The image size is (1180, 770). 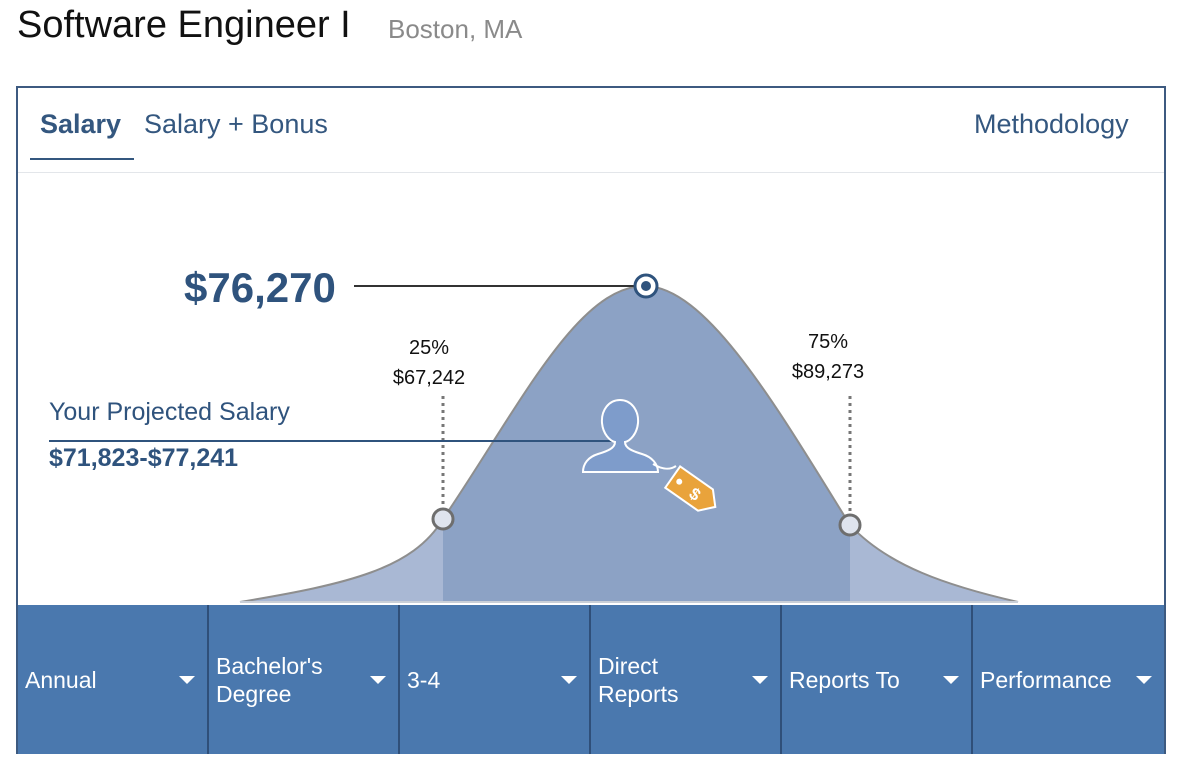 What do you see at coordinates (169, 412) in the screenshot?
I see `projected-salary-title: Your Projected Salary` at bounding box center [169, 412].